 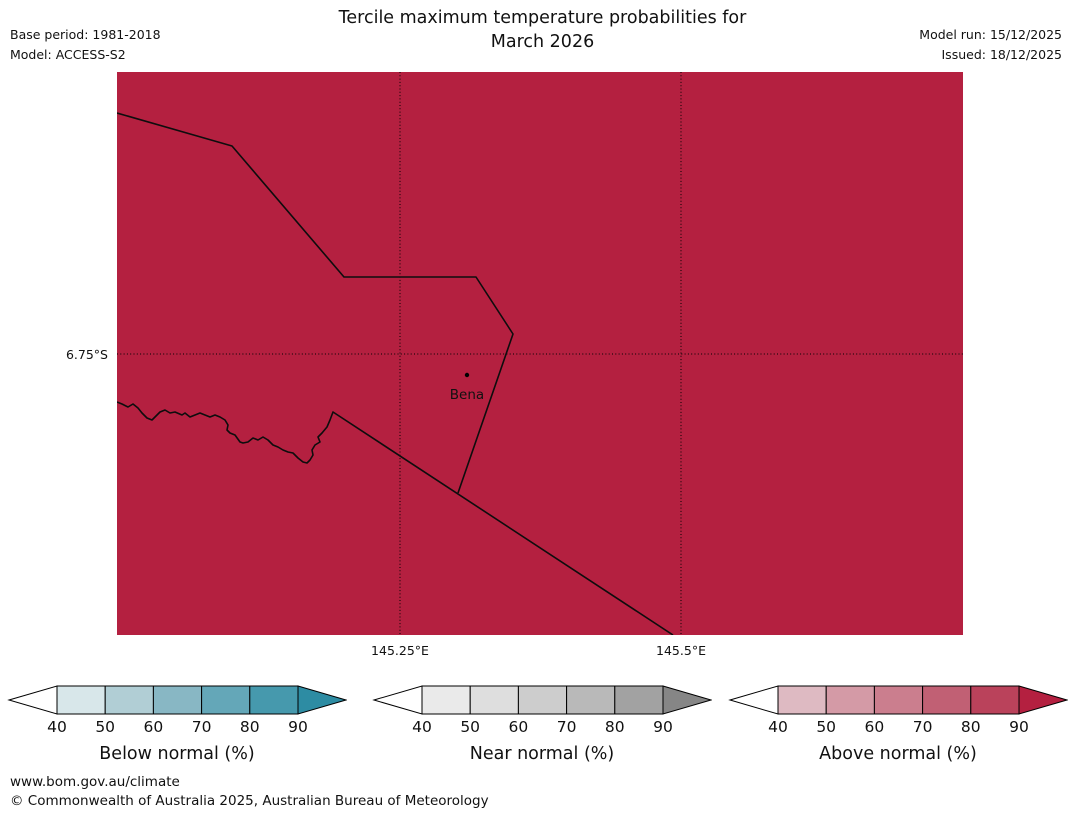 I want to click on run-info-block: Model run: 15/12/2025 Issued: 18/12/2025, so click(x=990, y=45).